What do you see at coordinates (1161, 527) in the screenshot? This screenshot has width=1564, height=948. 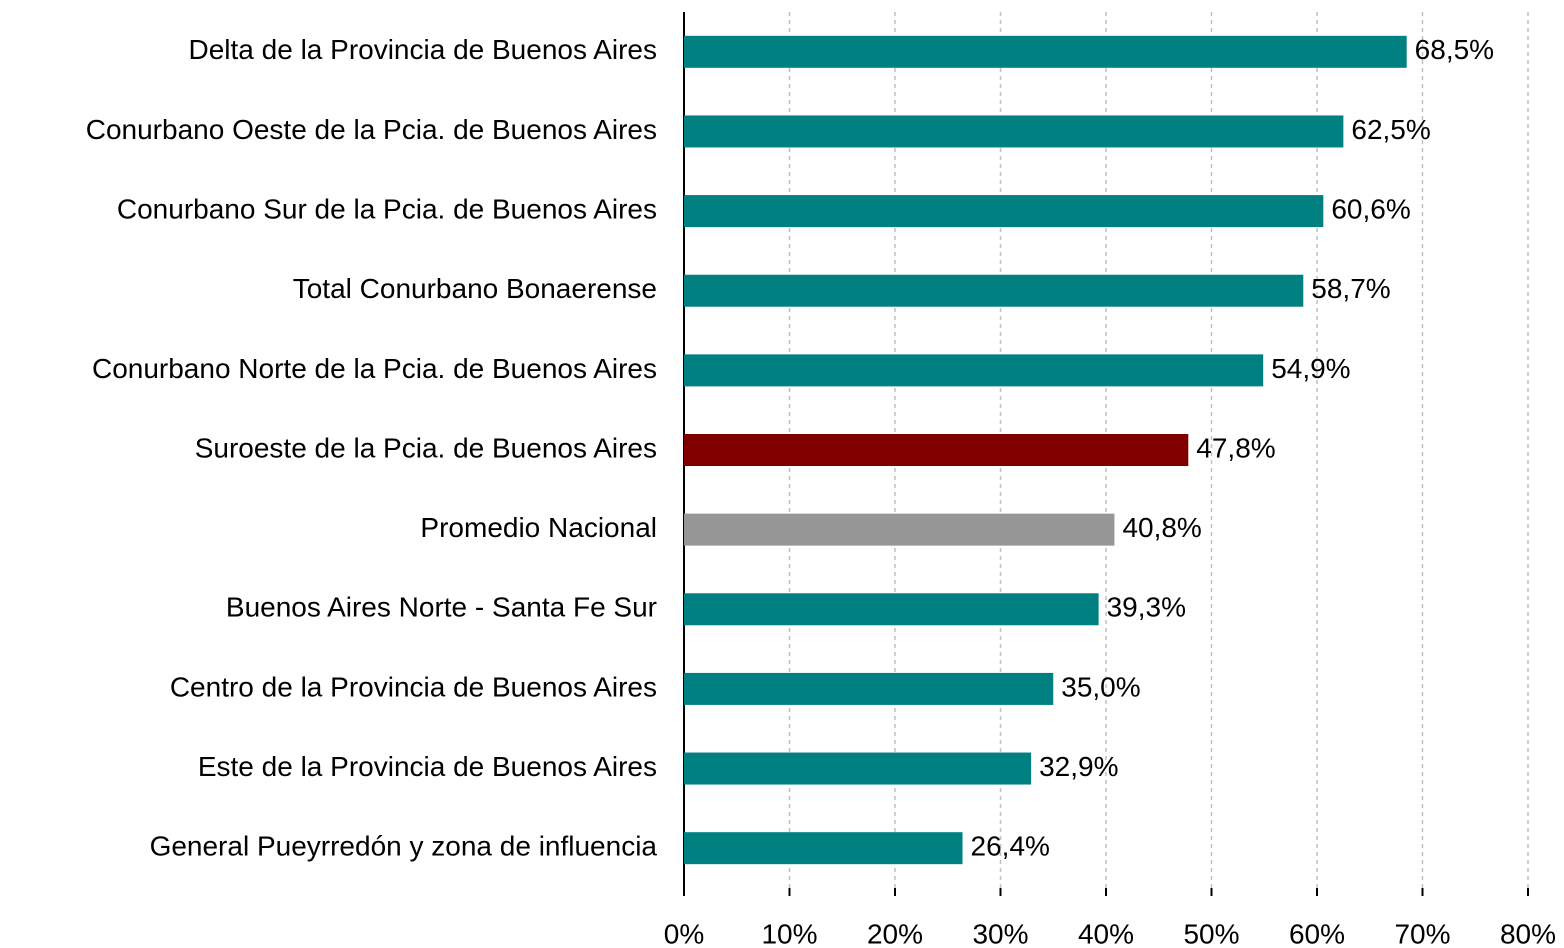 I see `value-label: 40,8%` at bounding box center [1161, 527].